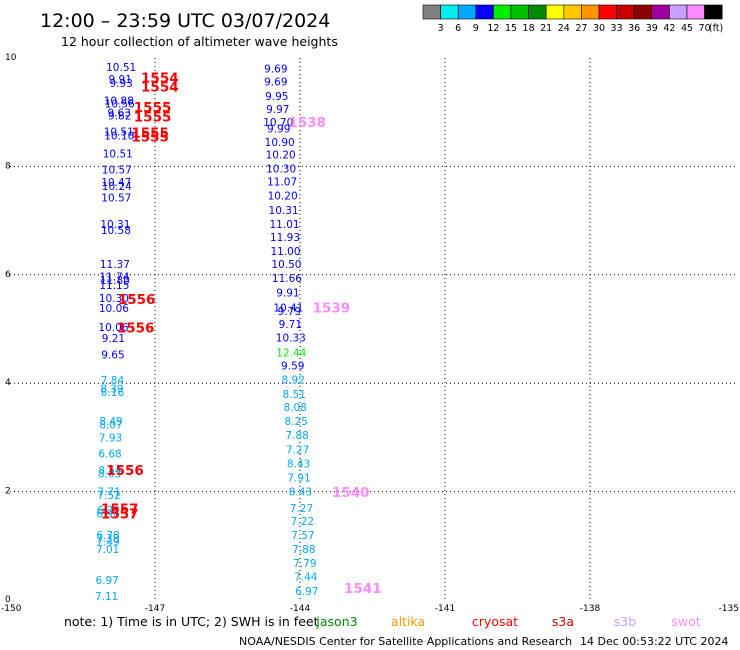 This screenshot has width=740, height=650. Describe the element at coordinates (8, 383) in the screenshot. I see `y-tick-label: 4` at that location.